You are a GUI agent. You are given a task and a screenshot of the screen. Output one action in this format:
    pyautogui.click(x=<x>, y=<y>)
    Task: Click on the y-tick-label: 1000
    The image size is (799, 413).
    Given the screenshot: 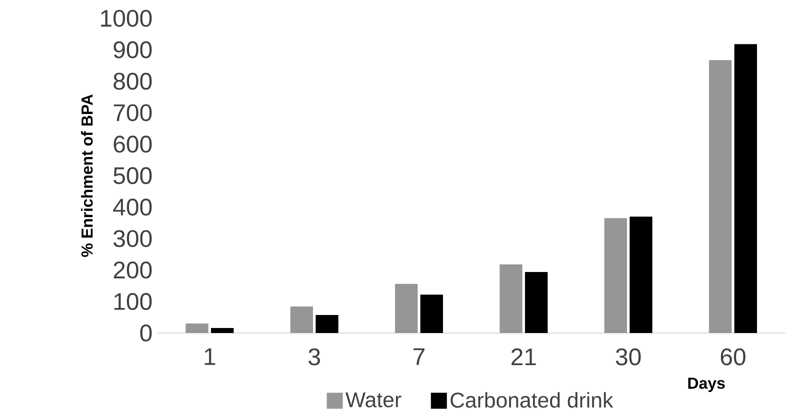 What is the action you would take?
    pyautogui.click(x=126, y=18)
    